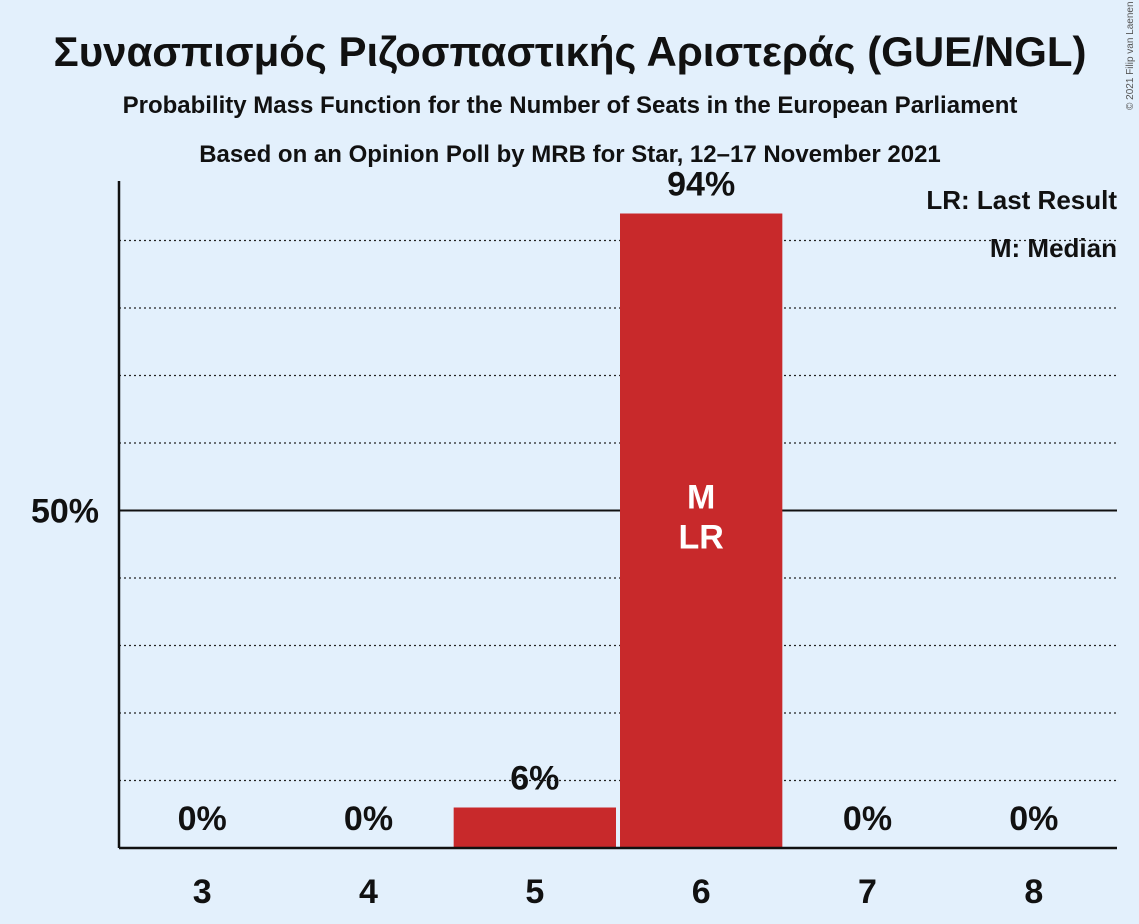  I want to click on x-tick-label-seat-5: 5, so click(534, 892).